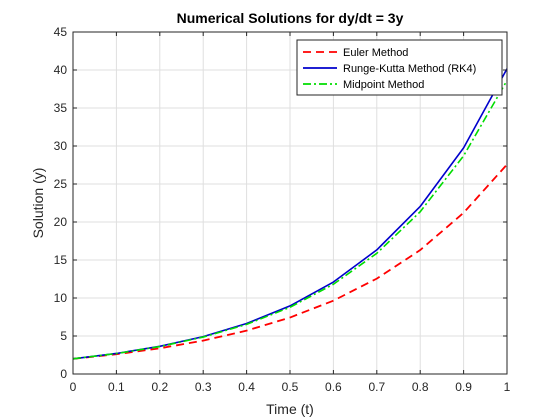 Image resolution: width=560 pixels, height=420 pixels. I want to click on legend-entry-1: Euler Method, so click(375, 53).